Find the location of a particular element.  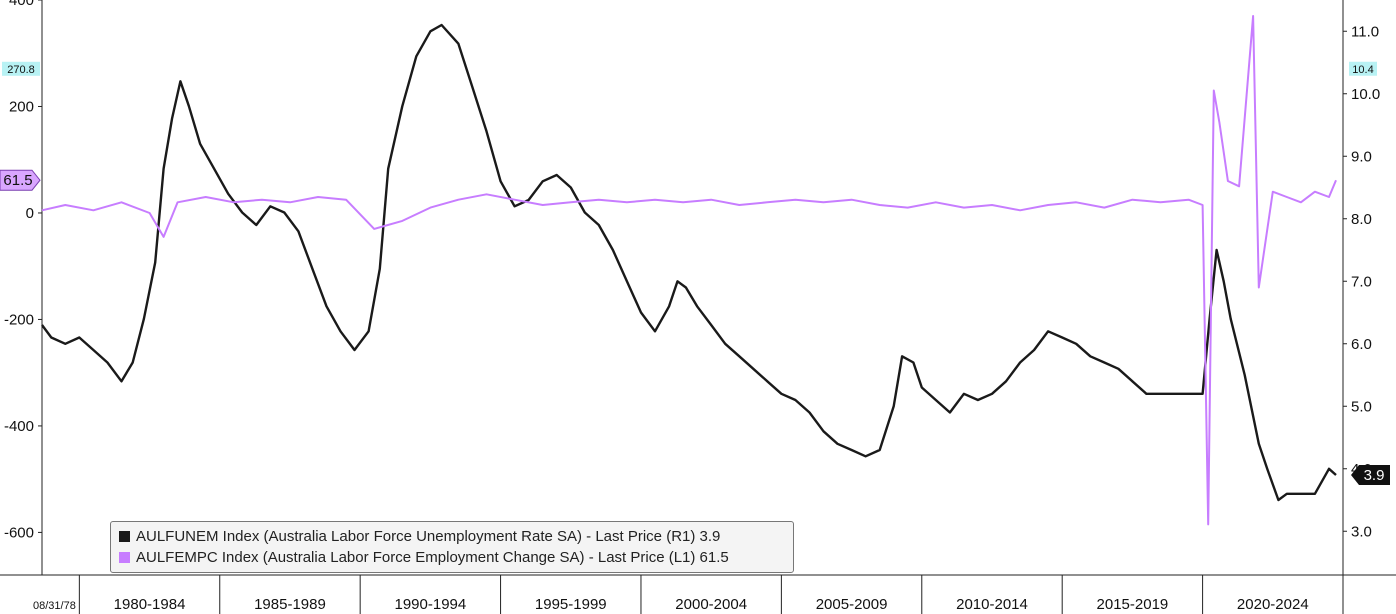

left-tick-label: 0 is located at coordinates (30, 213).